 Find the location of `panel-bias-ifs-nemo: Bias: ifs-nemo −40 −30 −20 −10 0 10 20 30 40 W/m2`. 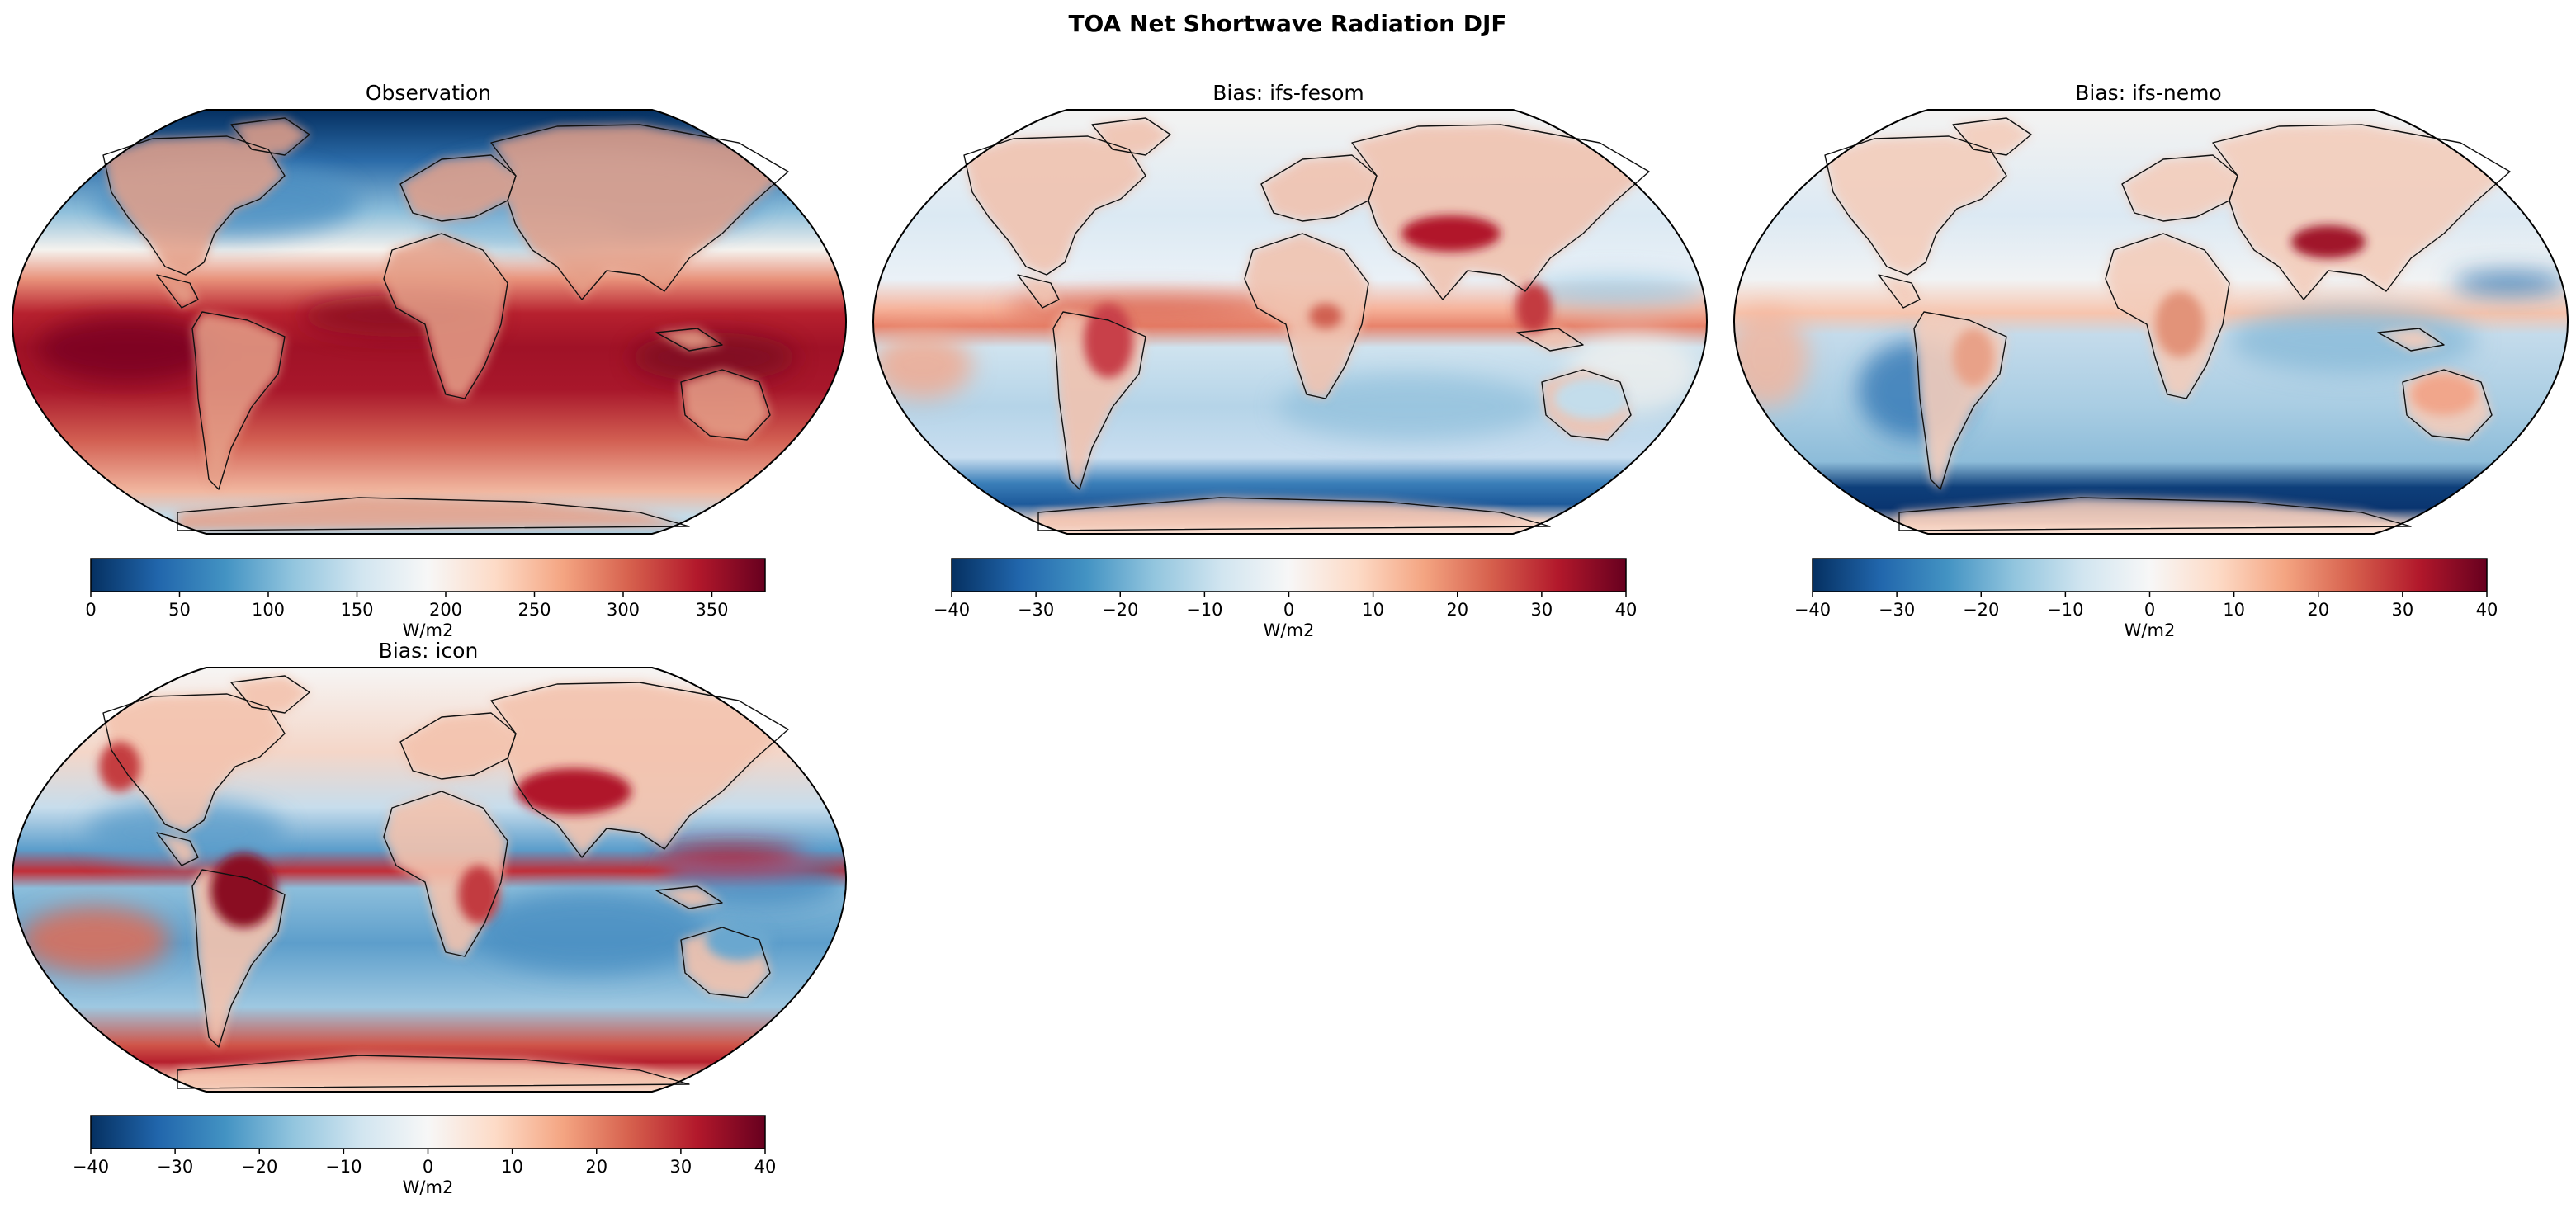

panel-bias-ifs-nemo: Bias: ifs-nemo −40 −30 −20 −10 0 10 20 30 40 W/m2 is located at coordinates (2150, 360).